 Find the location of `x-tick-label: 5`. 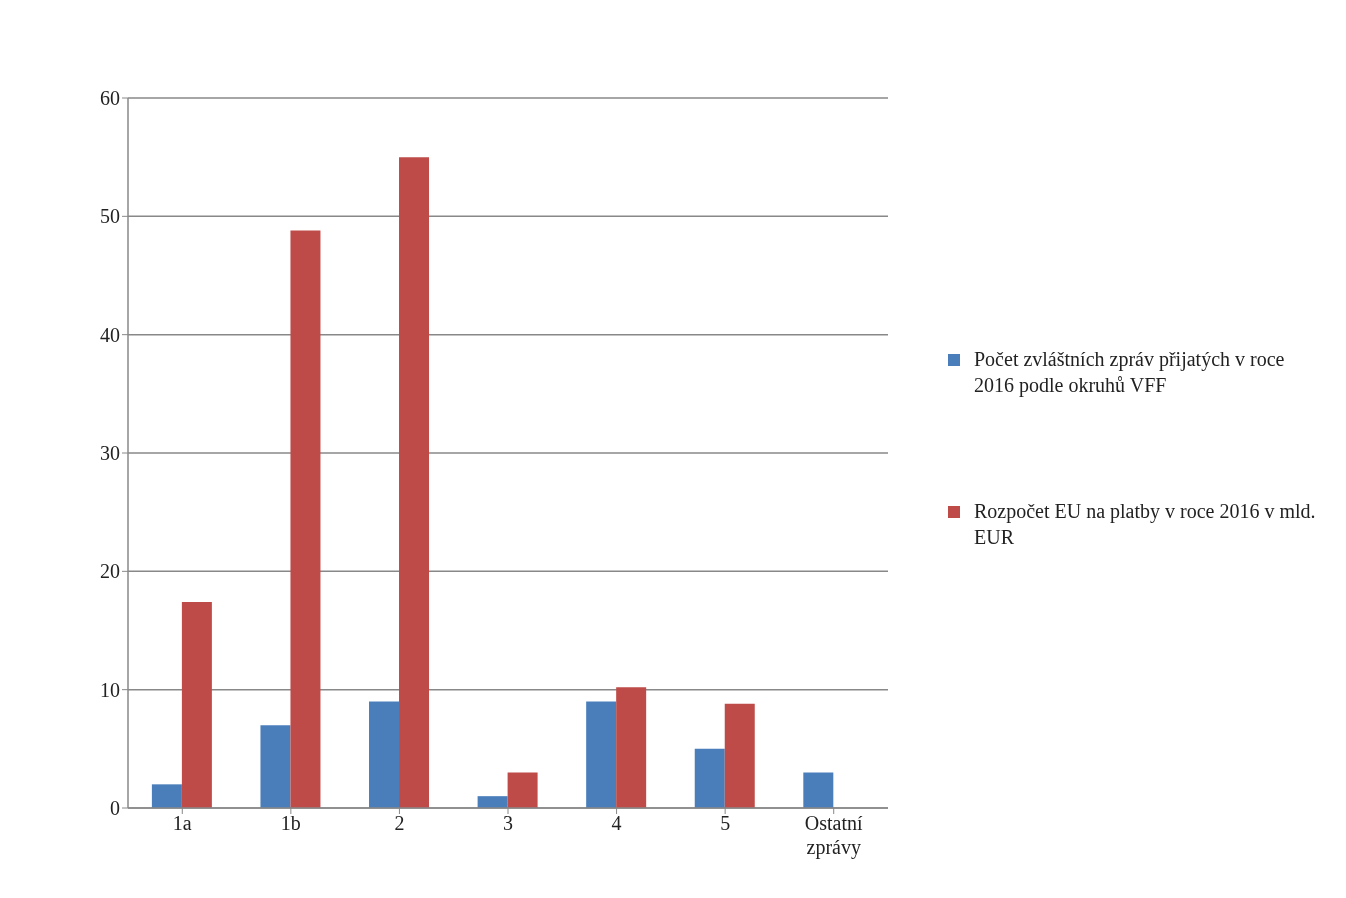

x-tick-label: 5 is located at coordinates (725, 823).